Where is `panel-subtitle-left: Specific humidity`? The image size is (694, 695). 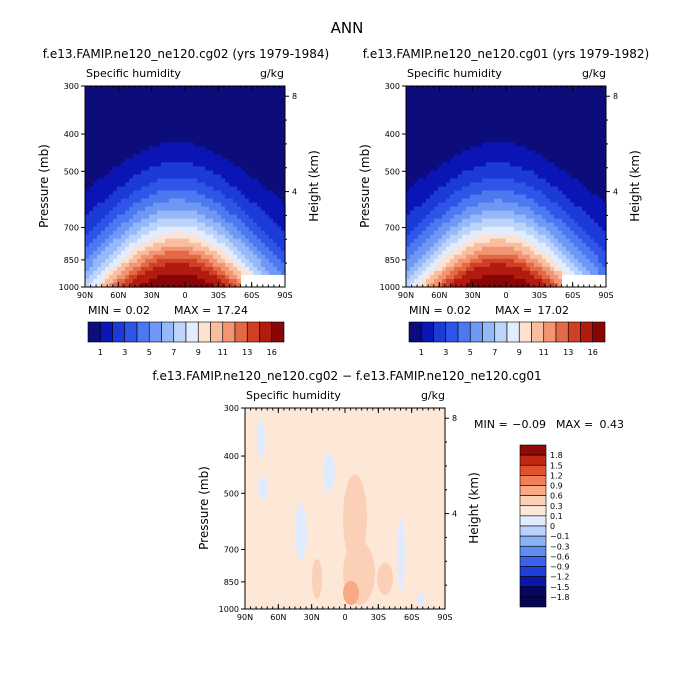
panel-subtitle-left: Specific humidity is located at coordinates (454, 73).